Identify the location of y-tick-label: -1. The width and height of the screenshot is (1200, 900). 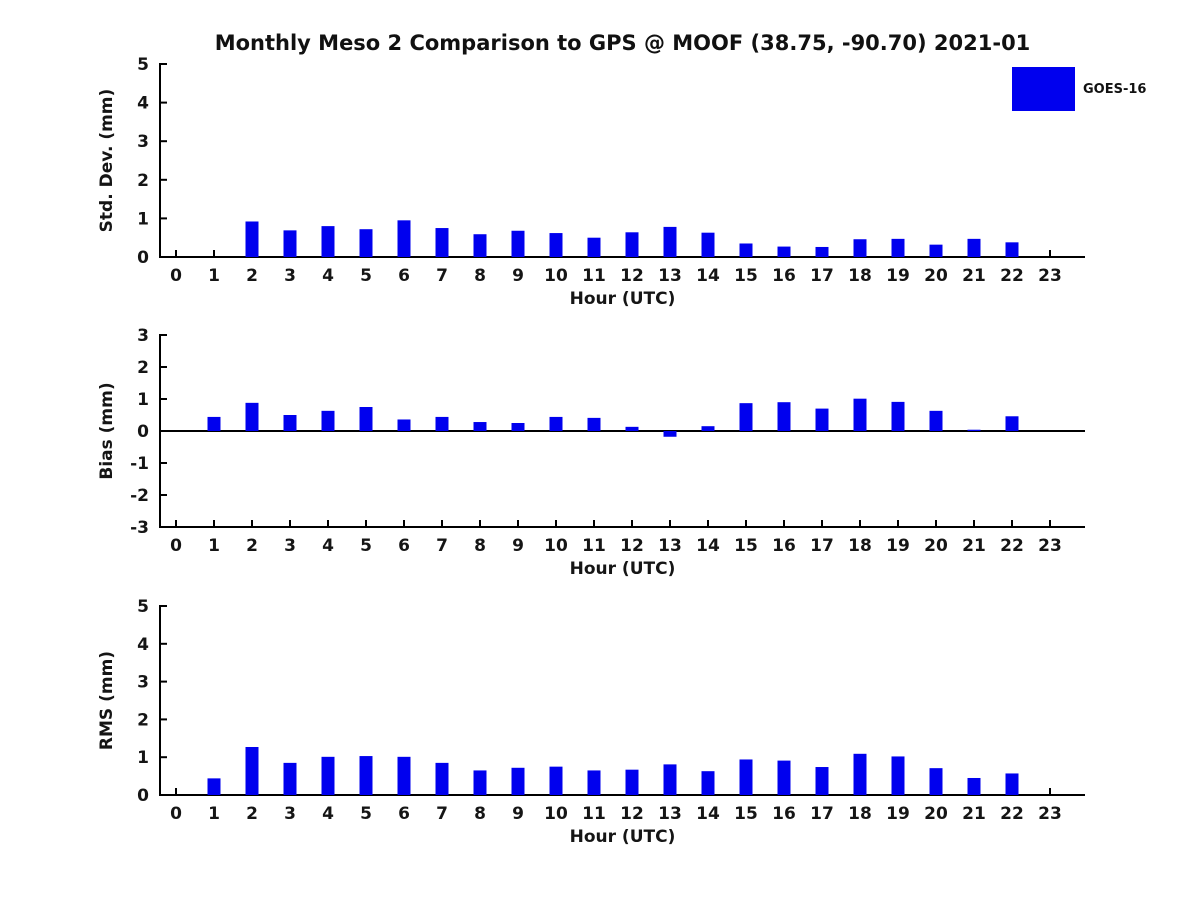
(139, 464).